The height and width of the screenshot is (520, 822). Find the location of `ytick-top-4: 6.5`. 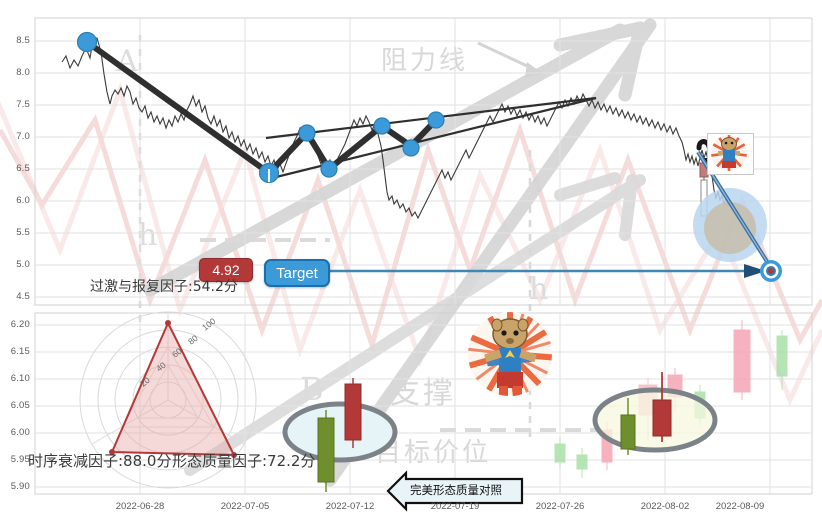

ytick-top-4: 6.5 is located at coordinates (23, 168).